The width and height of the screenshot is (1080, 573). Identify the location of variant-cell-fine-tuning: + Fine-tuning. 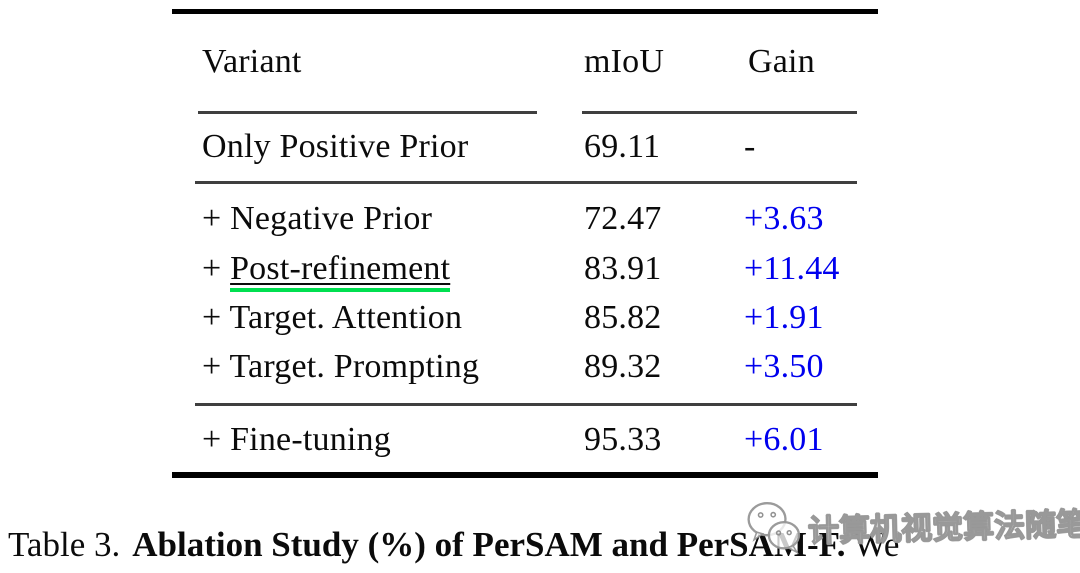
(296, 439).